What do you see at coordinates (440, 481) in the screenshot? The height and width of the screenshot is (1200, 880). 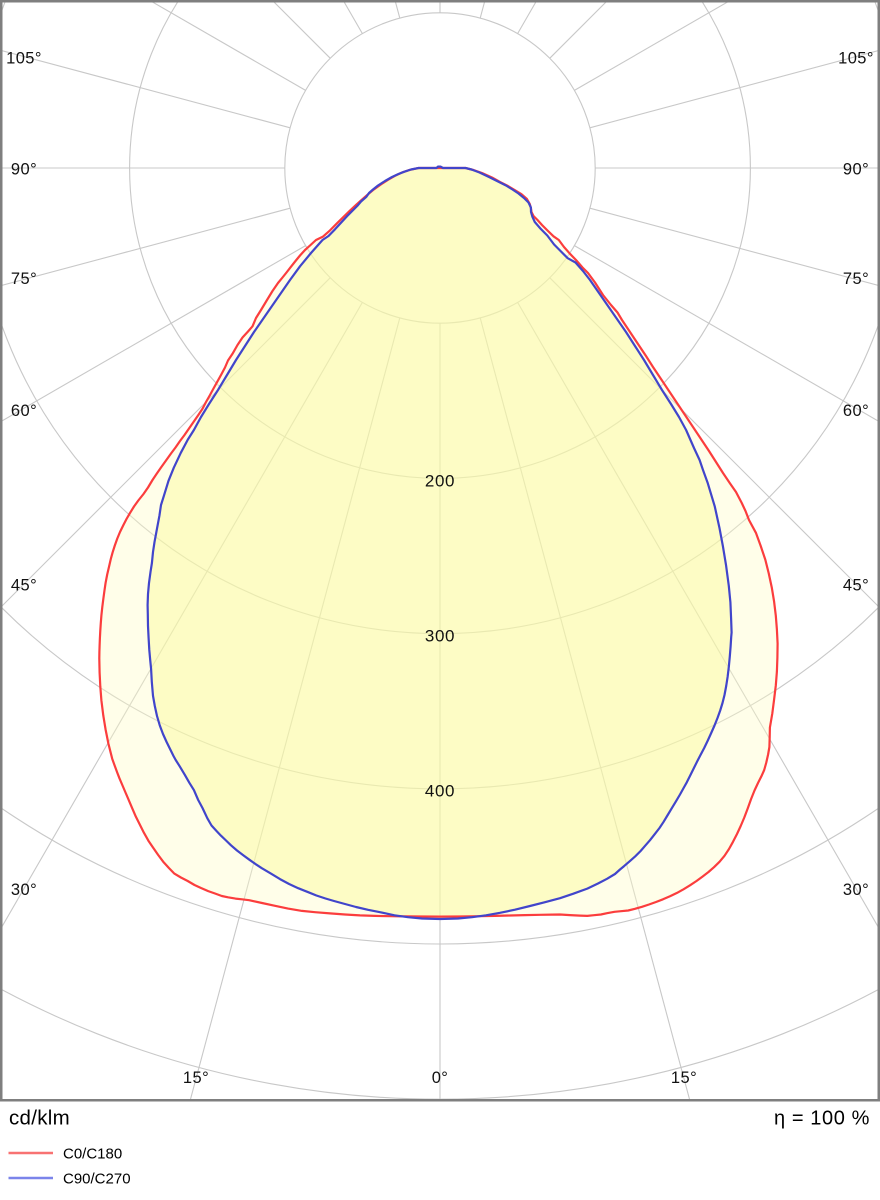 I see `svg-text: 200` at bounding box center [440, 481].